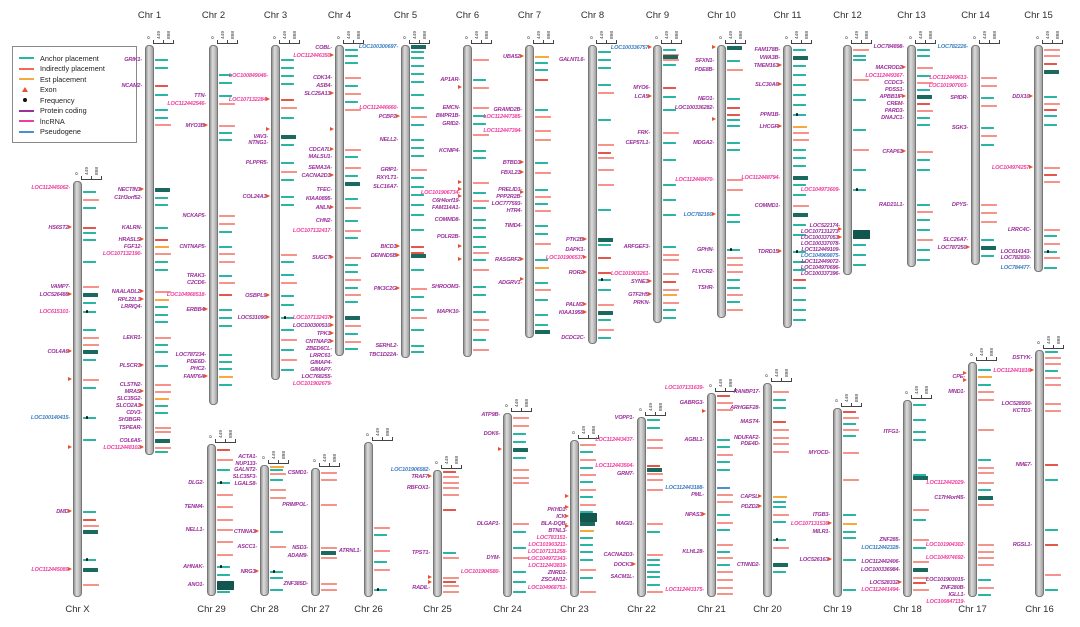 The width and height of the screenshot is (1080, 627). Describe the element at coordinates (260, 136) in the screenshot. I see `gene-label: VAV3-` at that location.